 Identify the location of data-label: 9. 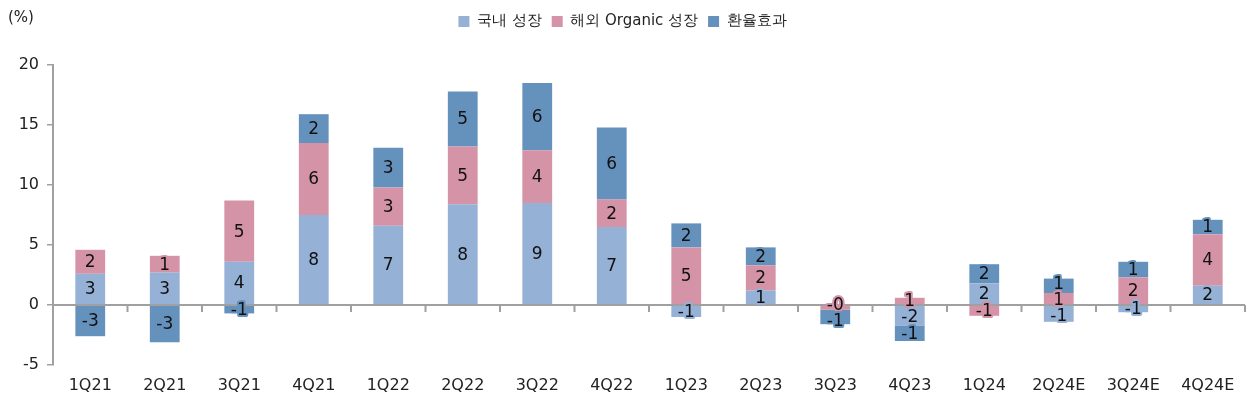
(537, 253).